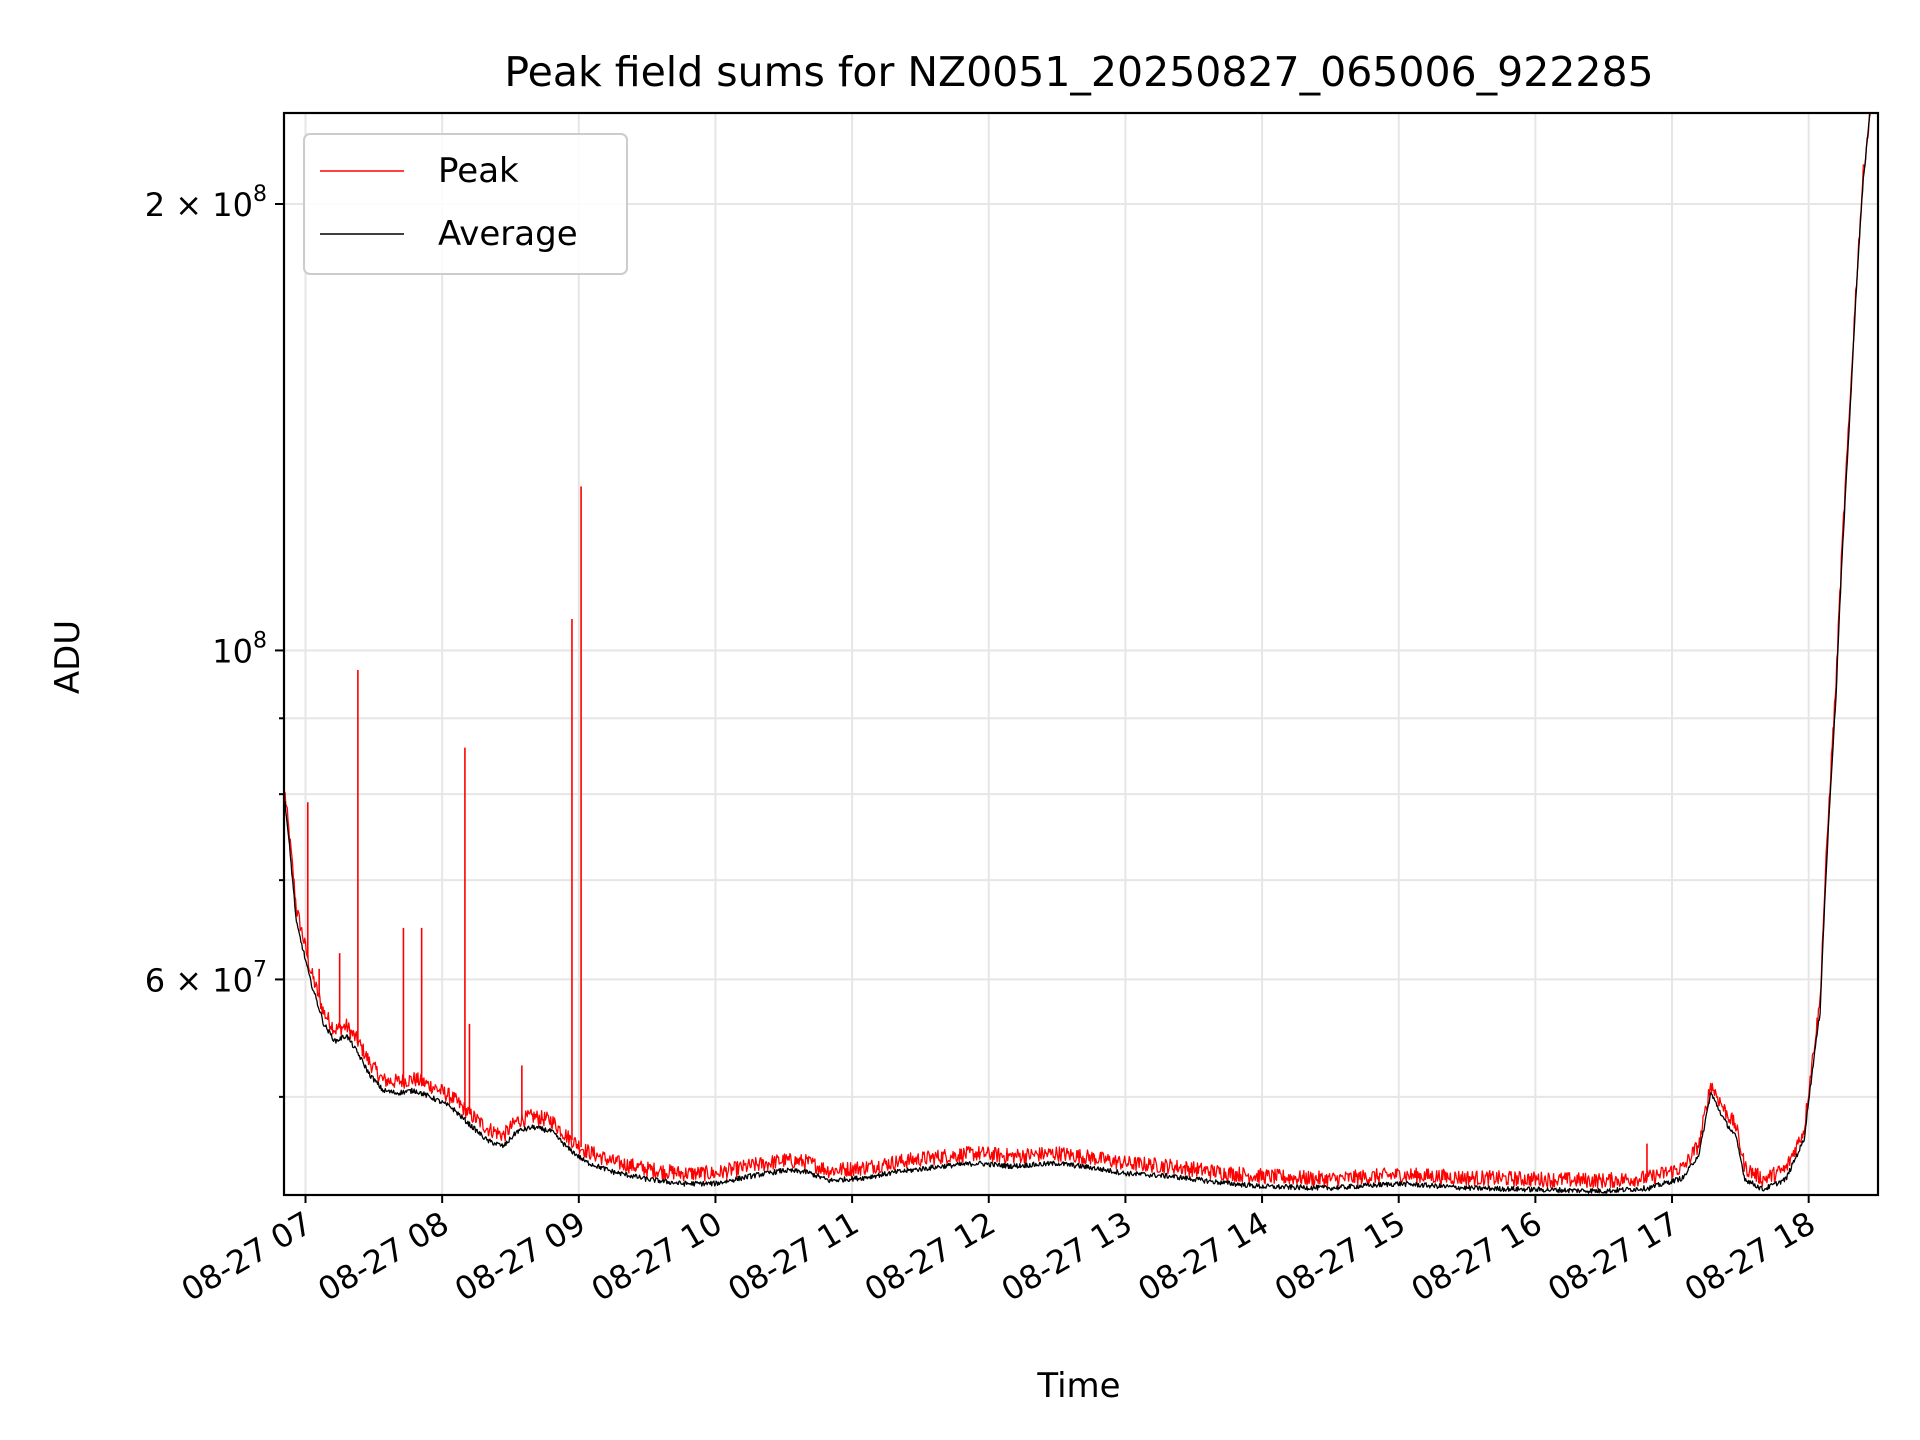 This screenshot has height=1440, width=1920. I want to click on legend-average-label: Average, so click(508, 234).